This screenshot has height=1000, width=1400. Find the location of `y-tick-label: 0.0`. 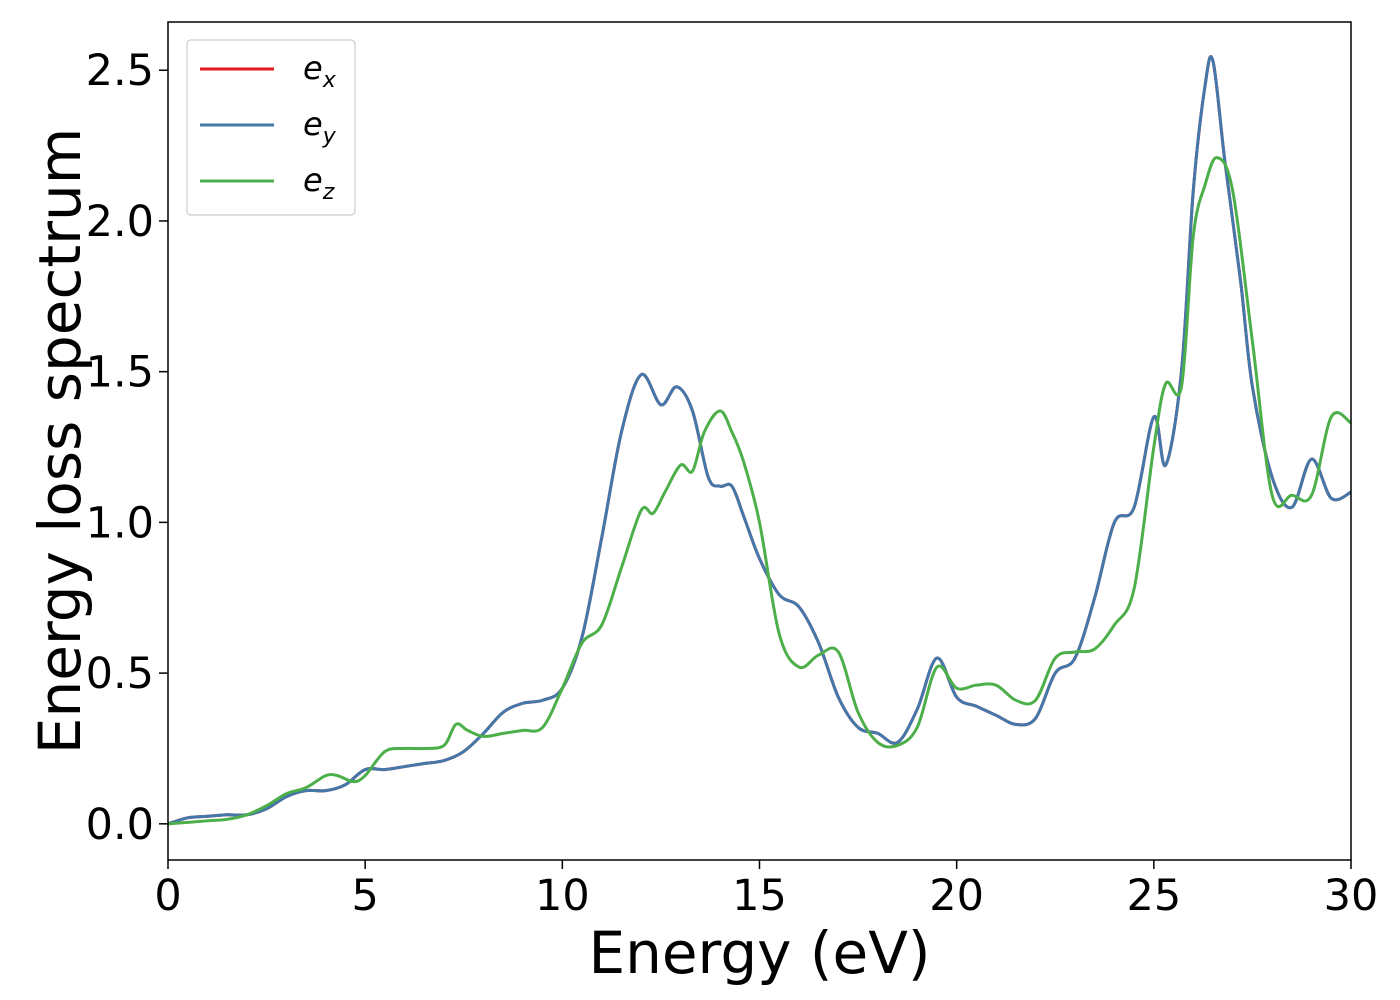

y-tick-label: 0.0 is located at coordinates (120, 825).